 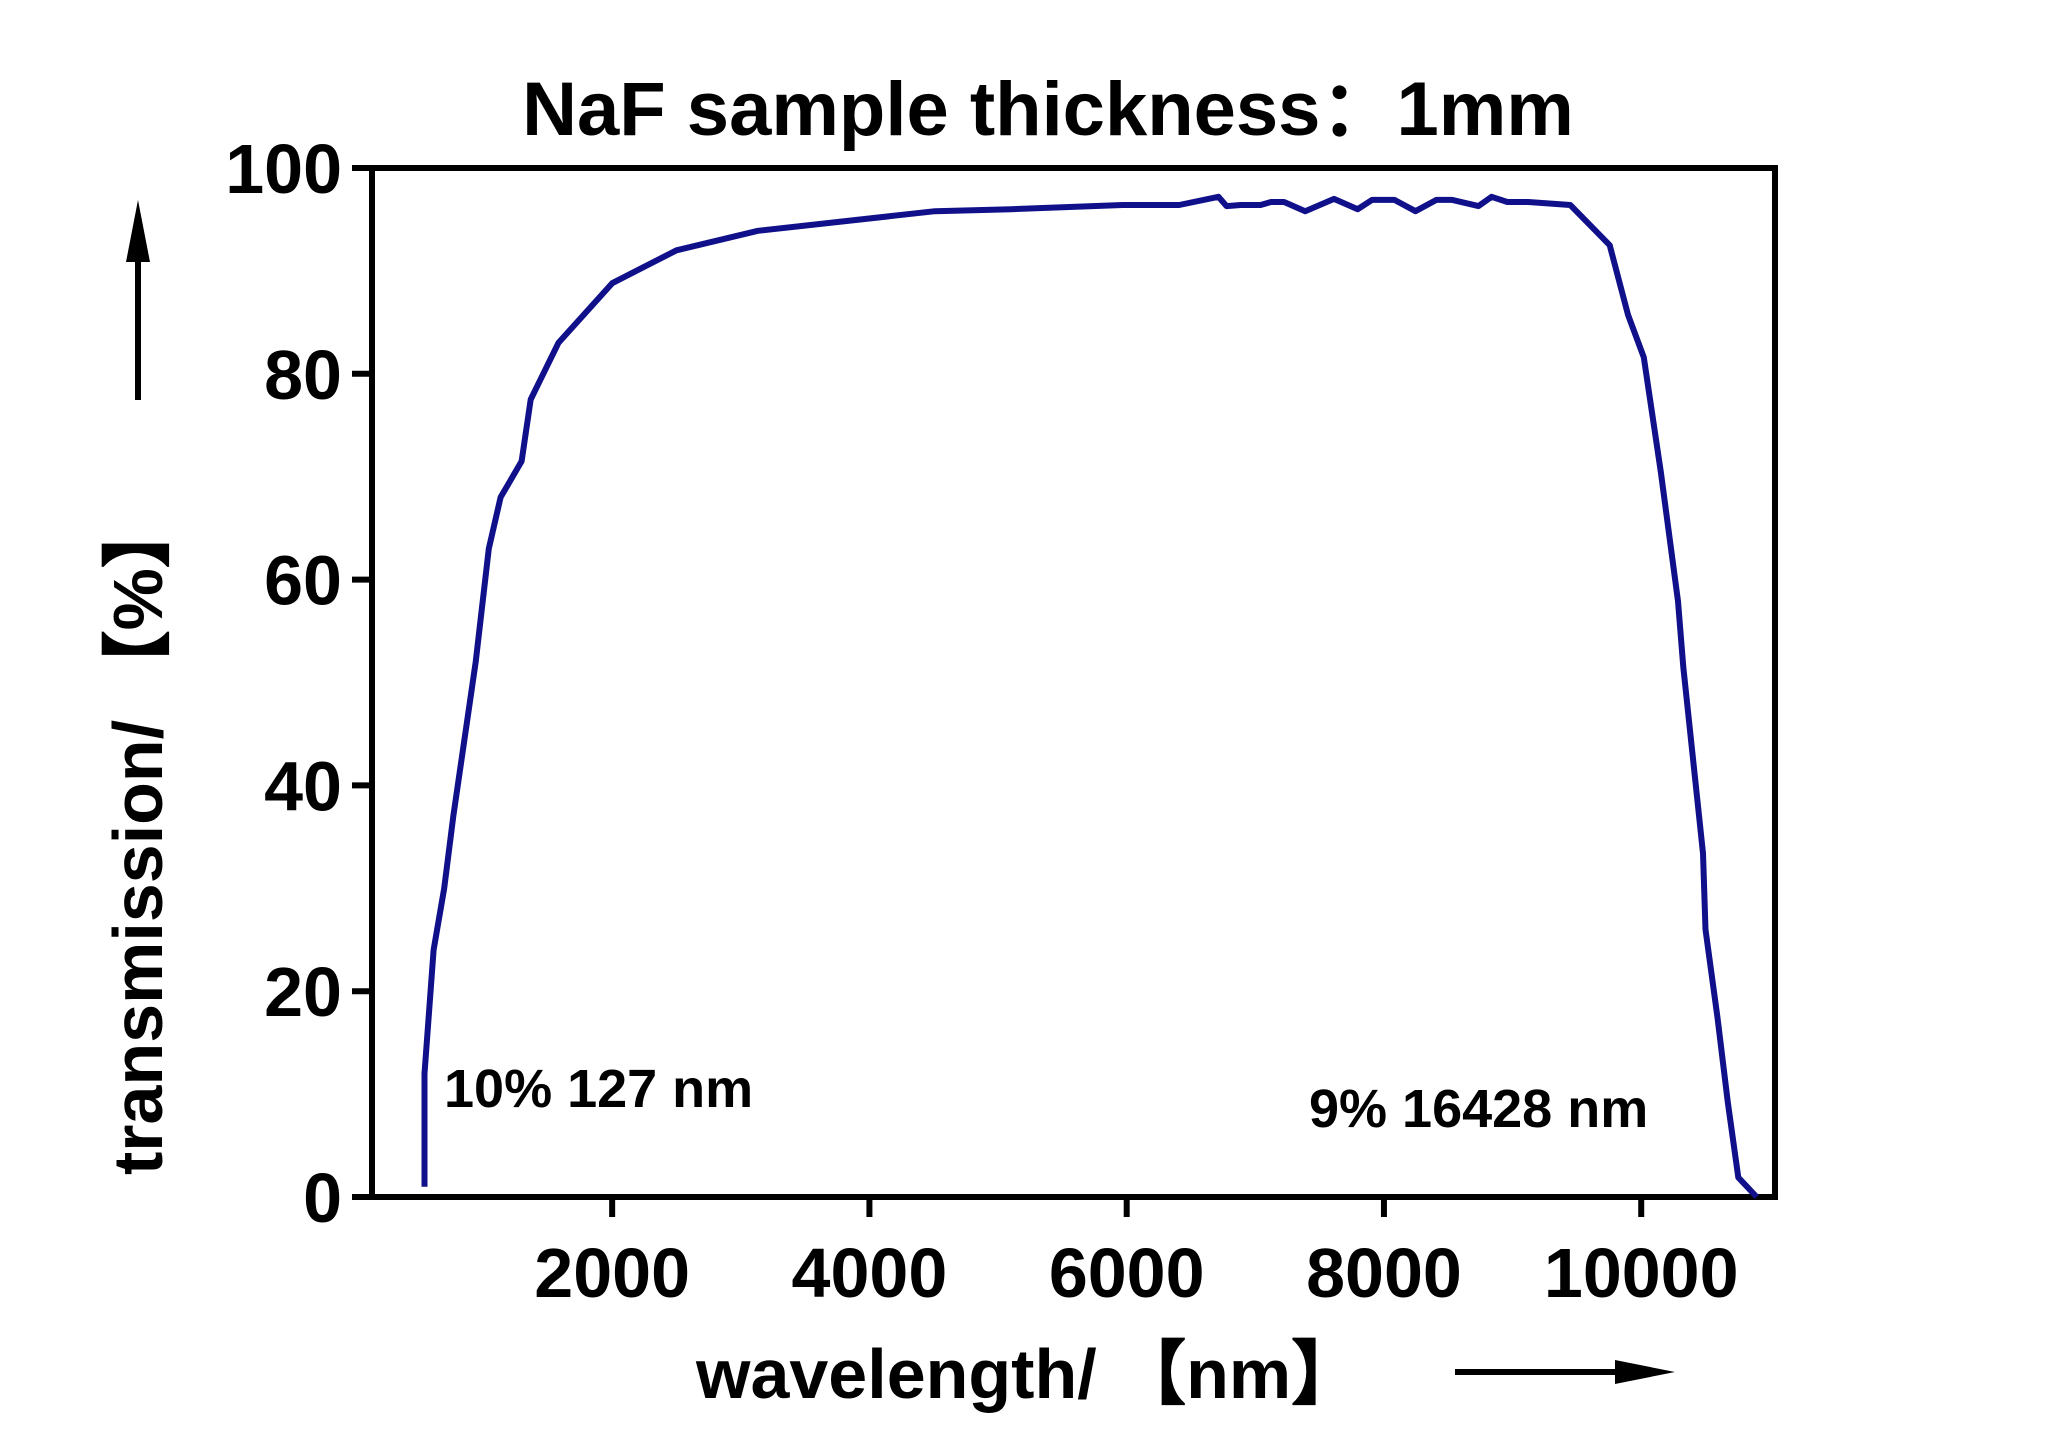 I want to click on x-tick-label: 2000, so click(x=612, y=1273).